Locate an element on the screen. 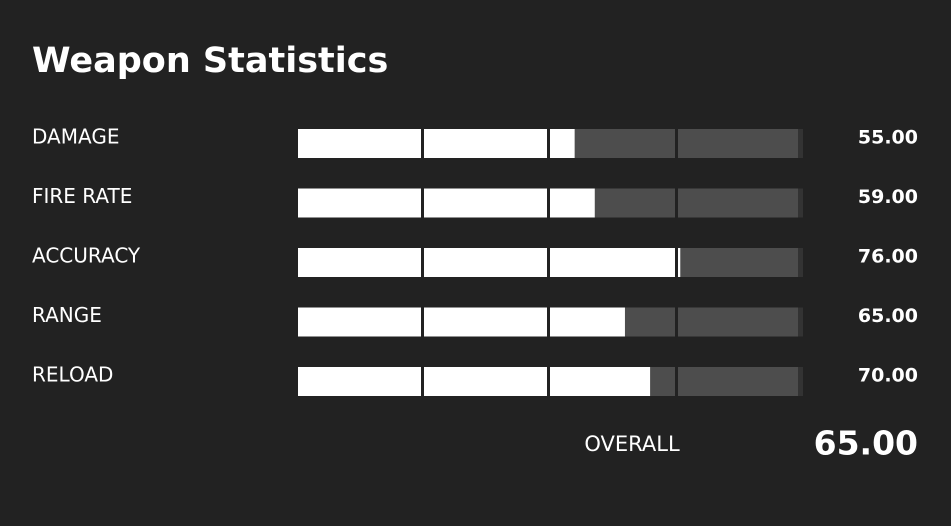 This screenshot has height=526, width=951. stat-value: 55.00 is located at coordinates (888, 138).